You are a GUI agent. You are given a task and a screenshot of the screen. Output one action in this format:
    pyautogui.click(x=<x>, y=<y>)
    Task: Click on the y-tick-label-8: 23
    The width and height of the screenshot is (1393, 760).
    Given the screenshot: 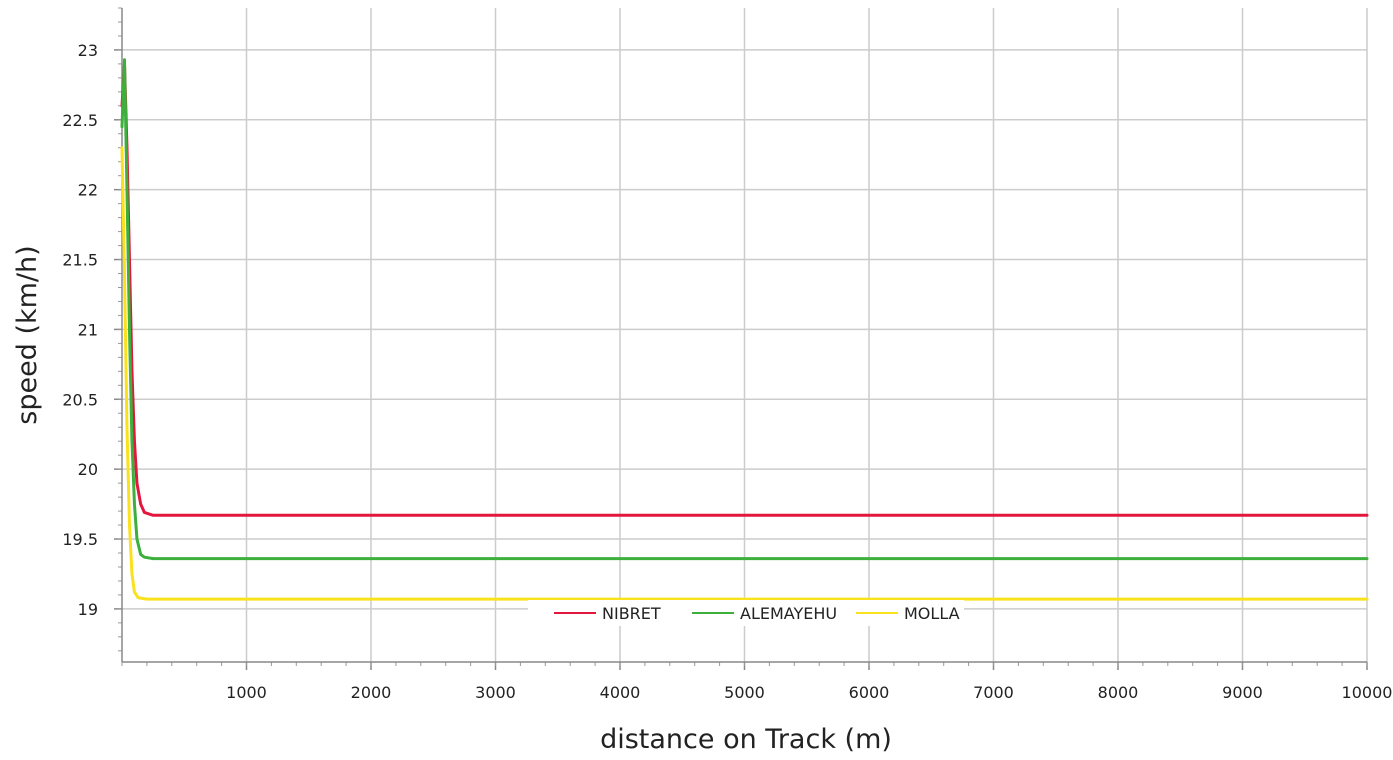 What is the action you would take?
    pyautogui.click(x=88, y=50)
    